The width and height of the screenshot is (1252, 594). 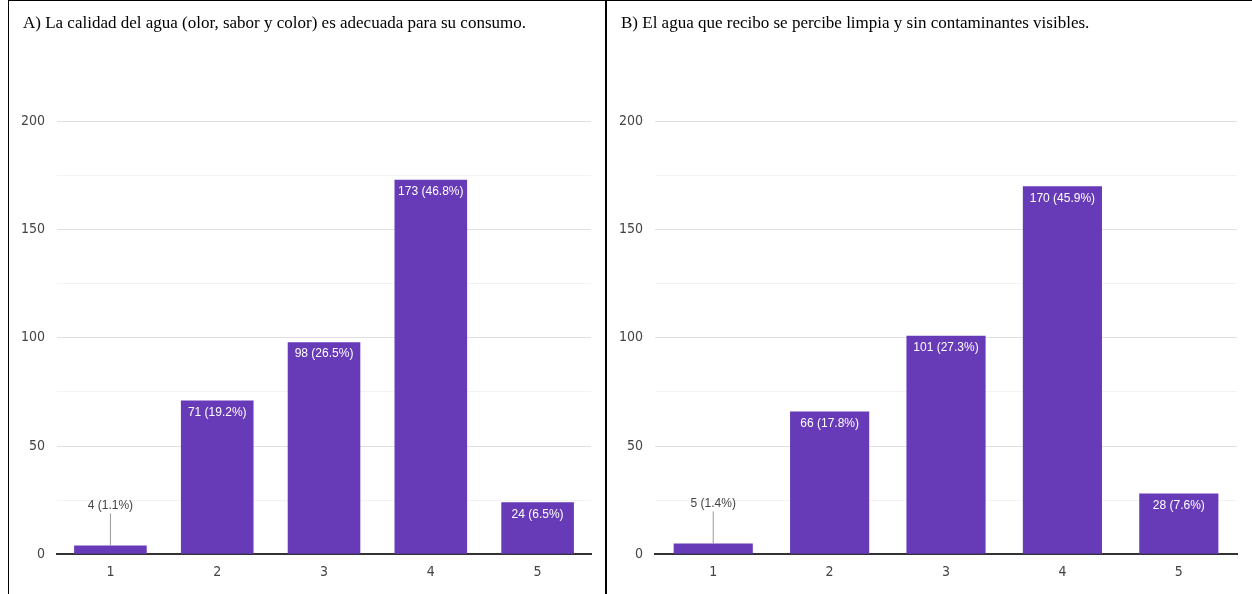 I want to click on chart-title: A) La calidad del agua (olor, sabor y color) es adecuada para su consumo., so click(x=274, y=23).